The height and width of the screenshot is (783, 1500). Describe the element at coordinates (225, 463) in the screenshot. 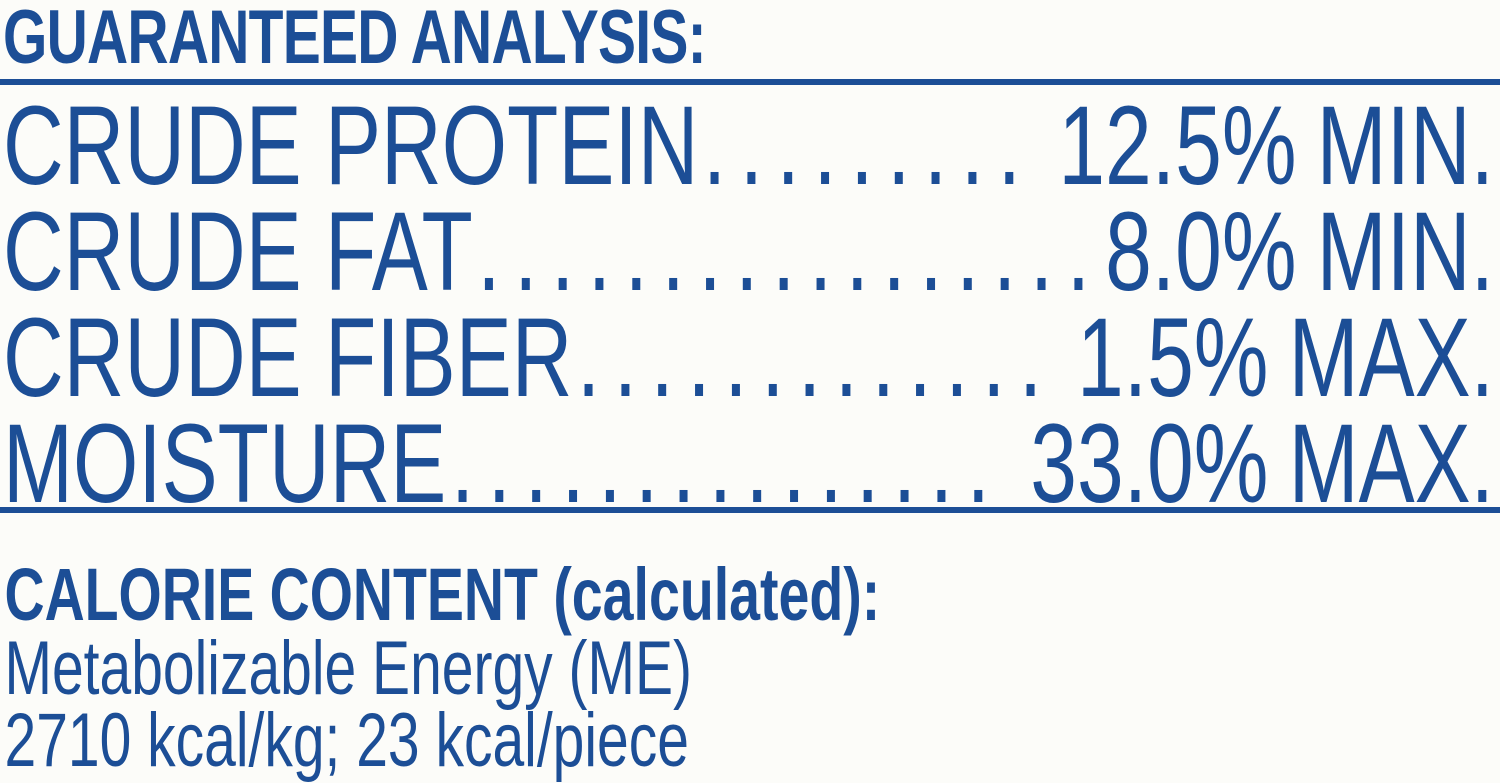

I see `nutrient-label: MOISTURE` at that location.